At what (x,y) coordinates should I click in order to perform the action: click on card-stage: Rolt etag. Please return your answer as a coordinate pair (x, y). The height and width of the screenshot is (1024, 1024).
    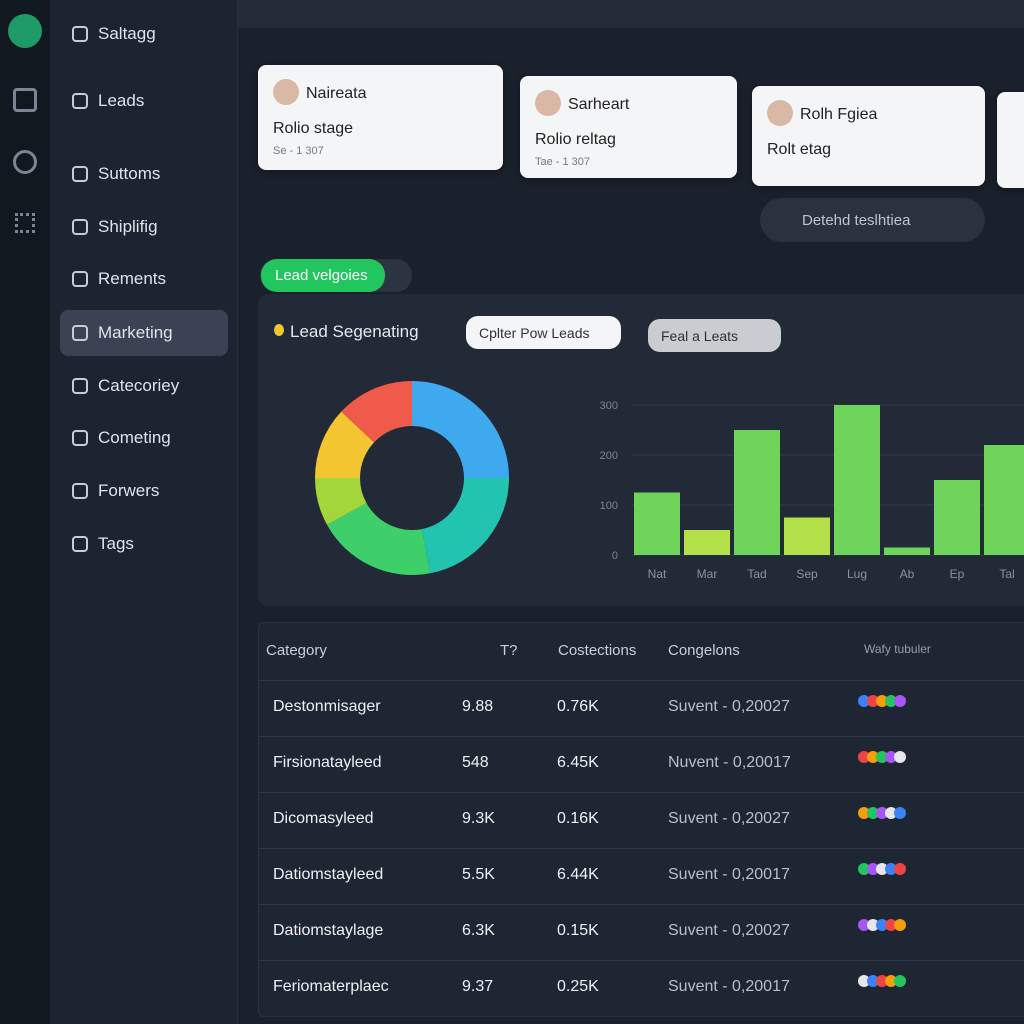
    Looking at the image, I should click on (799, 149).